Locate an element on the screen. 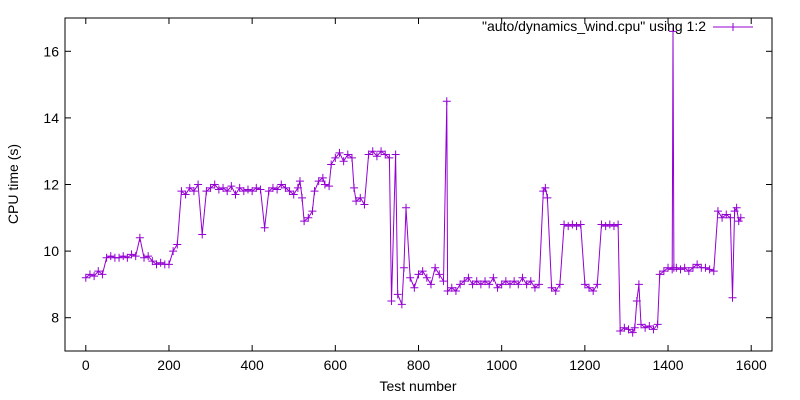  x-tick-label: 1000 is located at coordinates (501, 365).